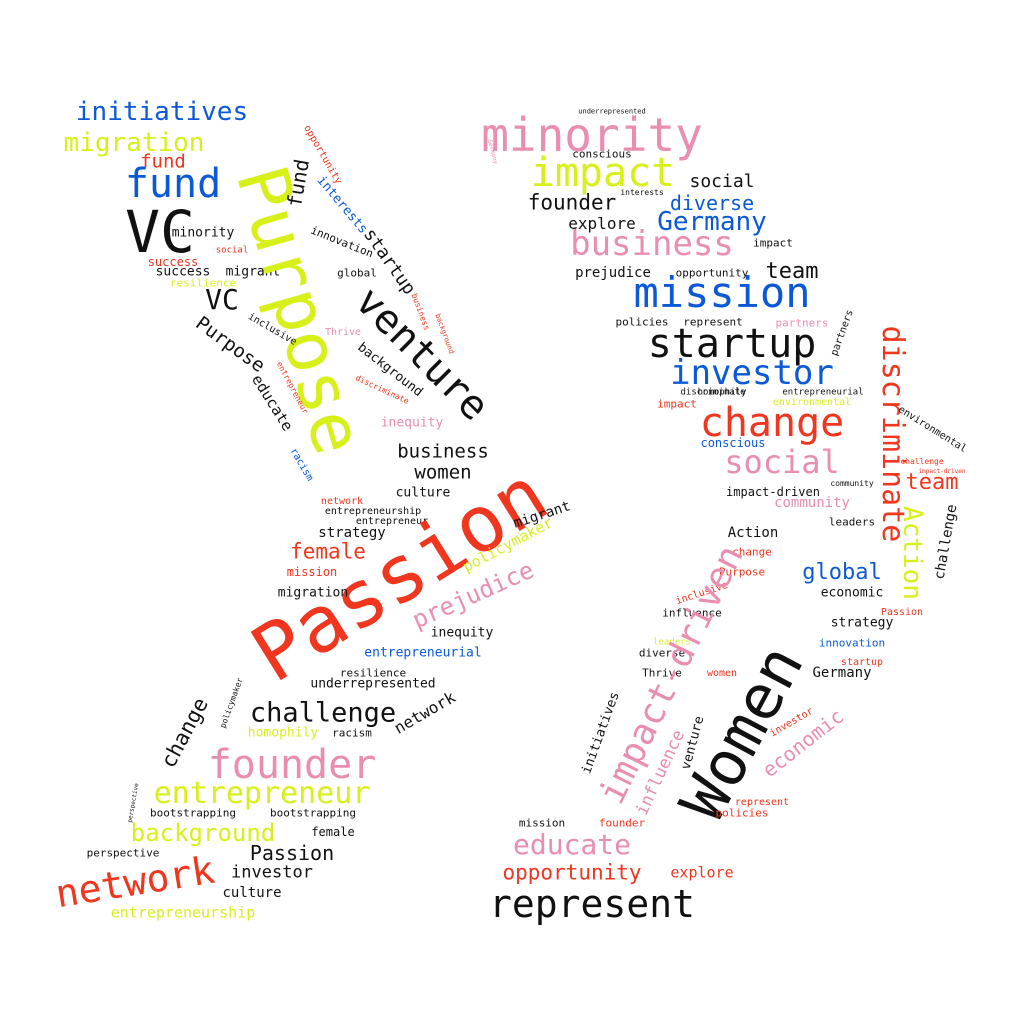  I want to click on word: entrepreneurial, so click(823, 392).